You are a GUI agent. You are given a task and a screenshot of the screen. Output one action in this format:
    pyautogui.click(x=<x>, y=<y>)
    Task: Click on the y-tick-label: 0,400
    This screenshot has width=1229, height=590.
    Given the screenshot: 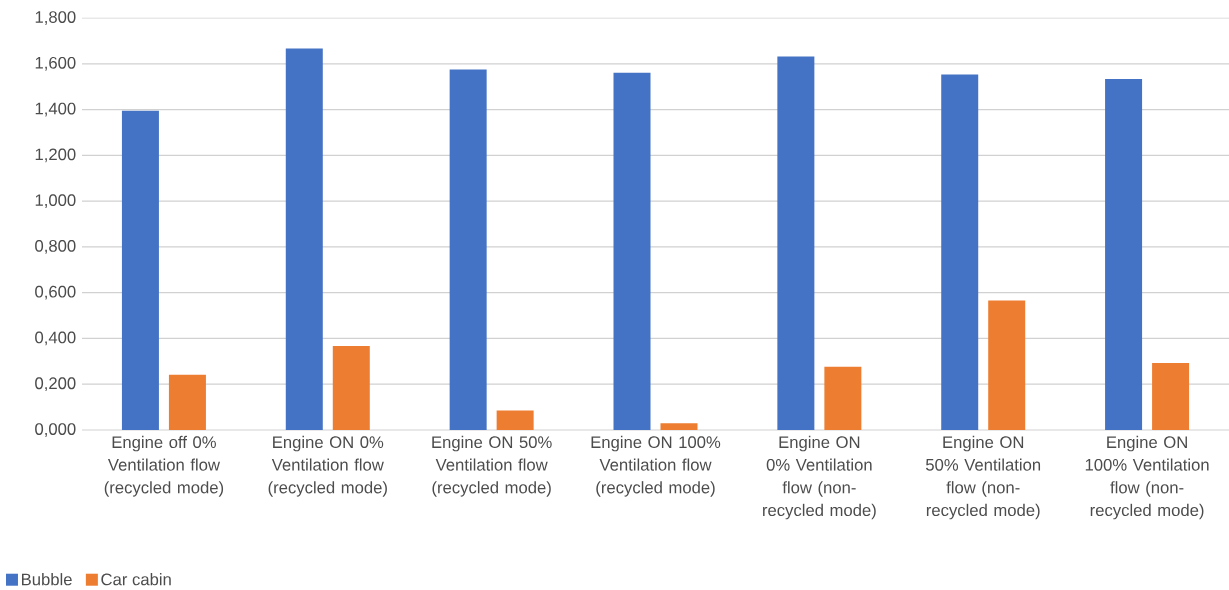 What is the action you would take?
    pyautogui.click(x=55, y=338)
    